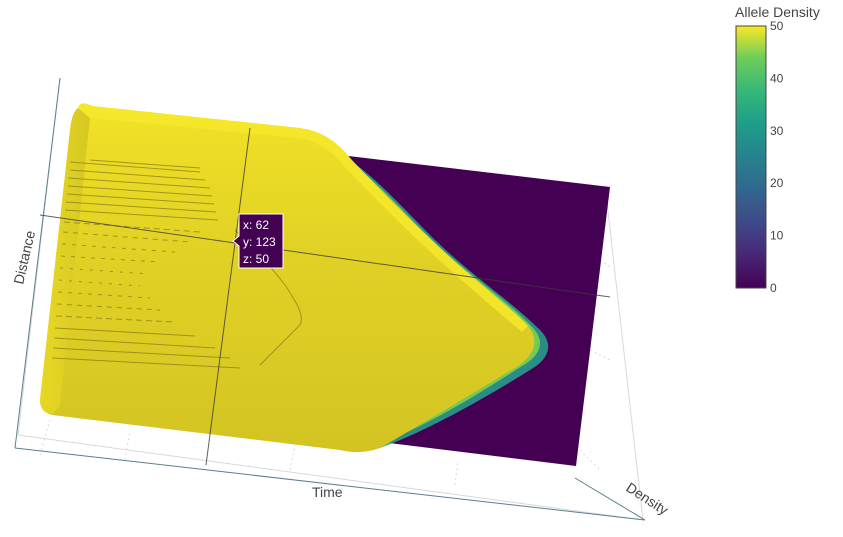  I want to click on spike-line-x, so click(228, 296).